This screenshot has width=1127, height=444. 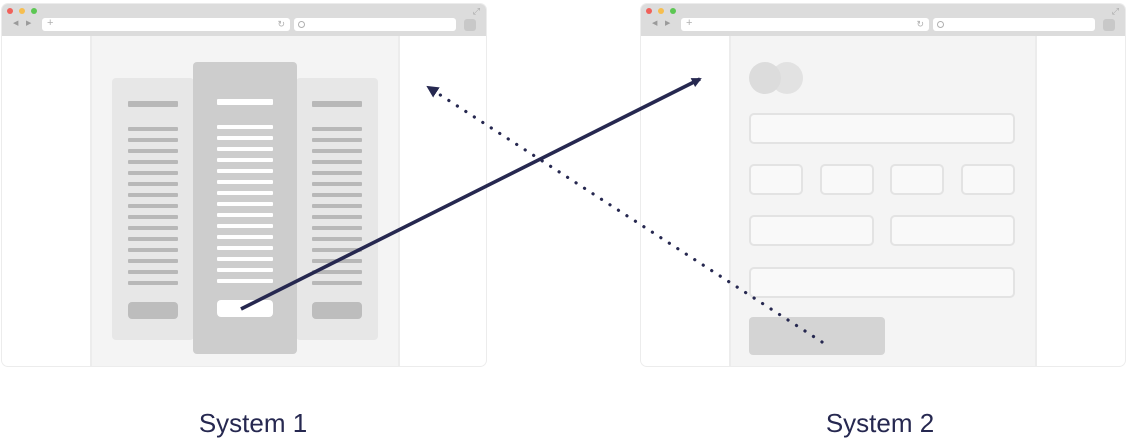 What do you see at coordinates (817, 336) in the screenshot?
I see `submit-button` at bounding box center [817, 336].